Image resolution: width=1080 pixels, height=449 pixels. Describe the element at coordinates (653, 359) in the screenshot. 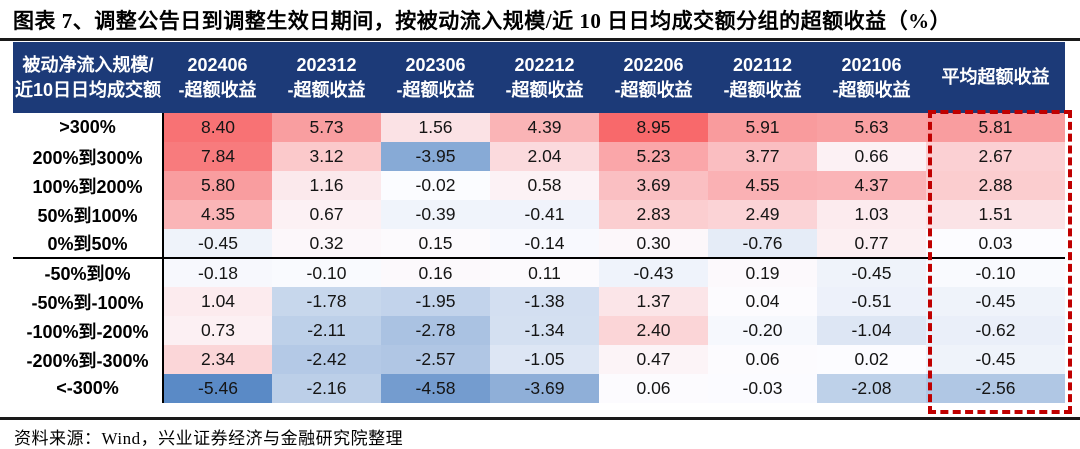

I see `value-cell: 0.47` at that location.